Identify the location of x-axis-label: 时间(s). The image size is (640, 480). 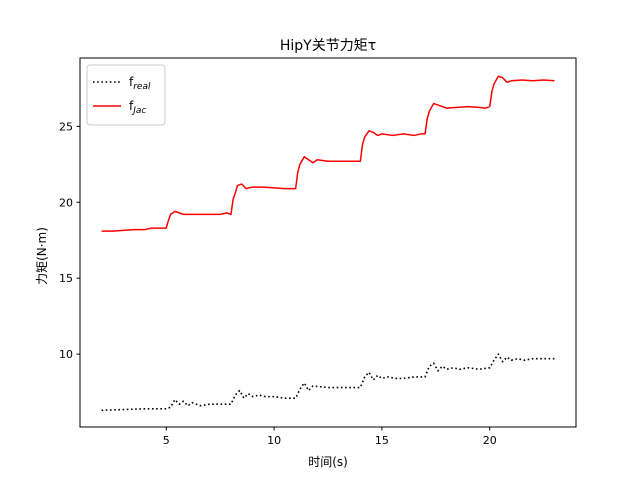
(328, 462).